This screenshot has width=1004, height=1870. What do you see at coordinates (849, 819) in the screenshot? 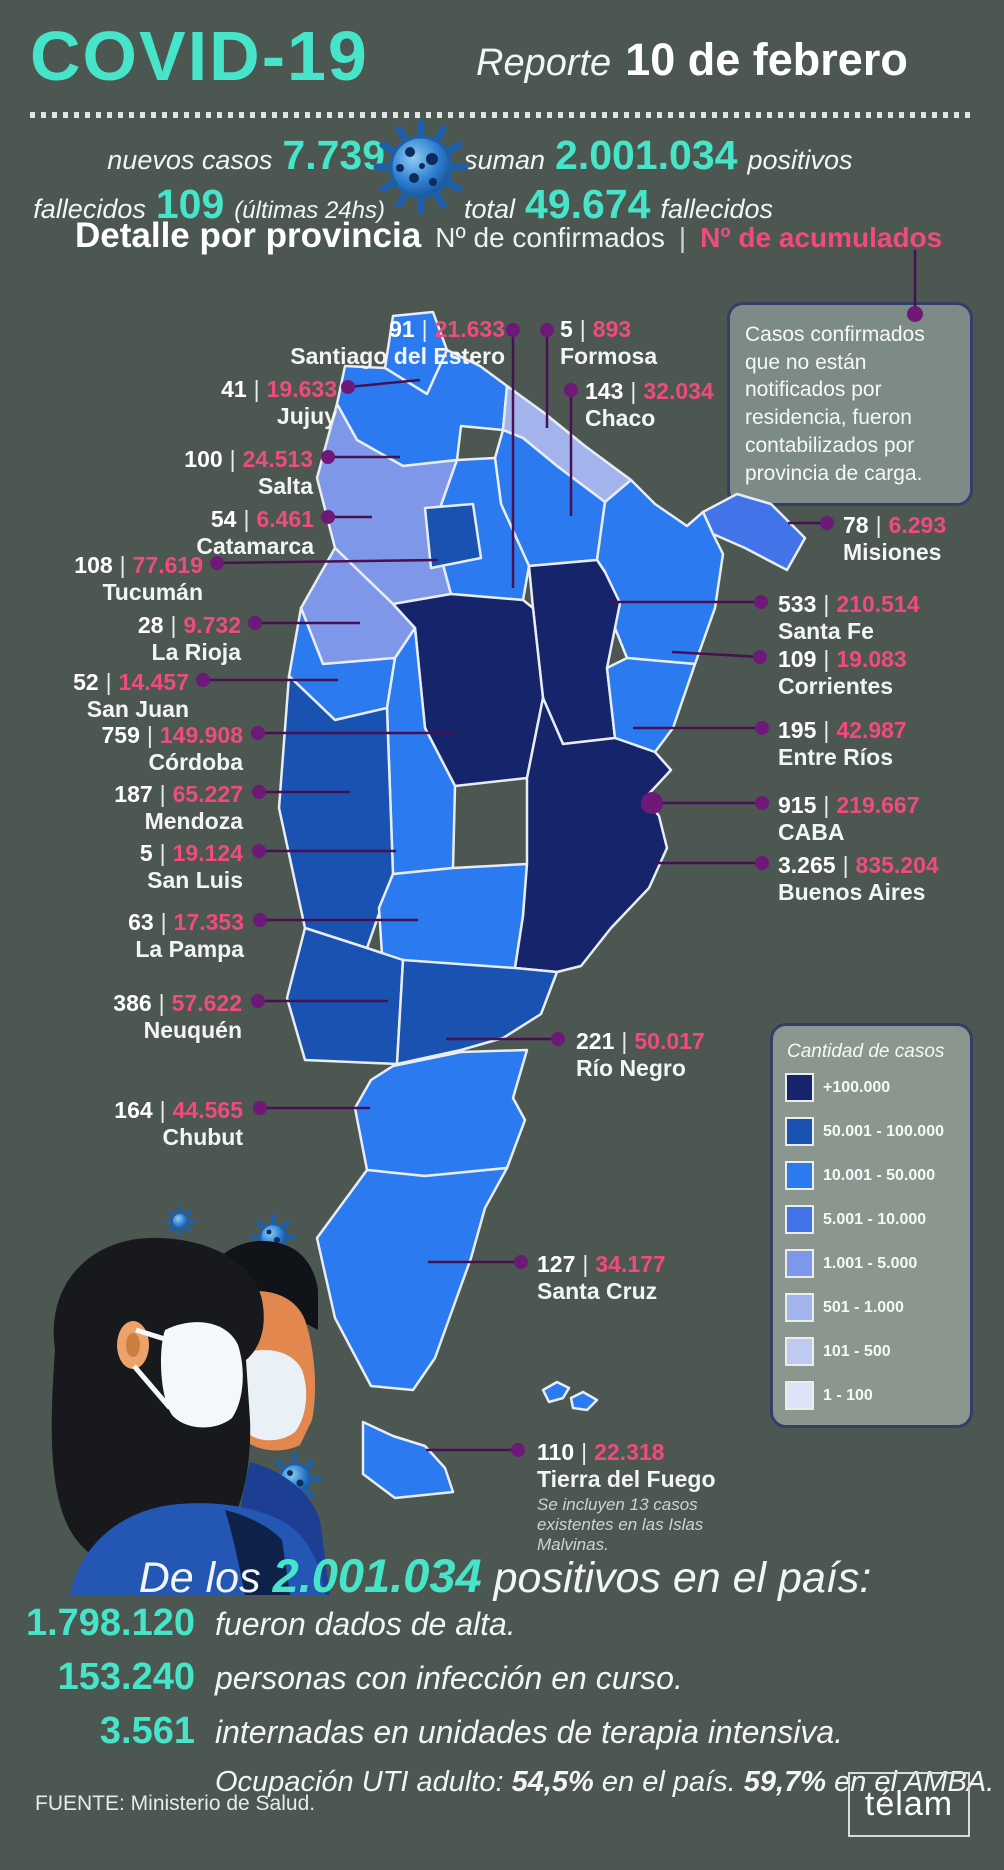
I see `province-label-caba: 915 219.667 CABA` at bounding box center [849, 819].